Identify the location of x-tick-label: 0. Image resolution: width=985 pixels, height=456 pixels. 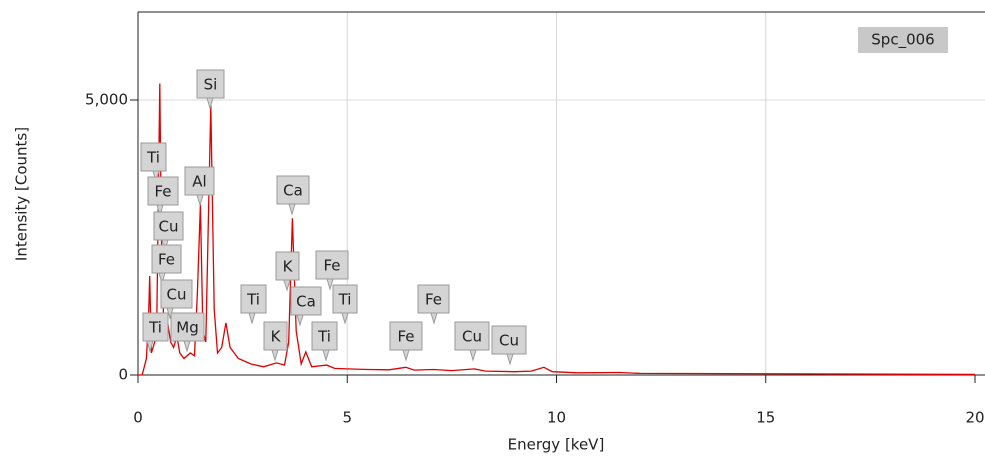
(138, 418).